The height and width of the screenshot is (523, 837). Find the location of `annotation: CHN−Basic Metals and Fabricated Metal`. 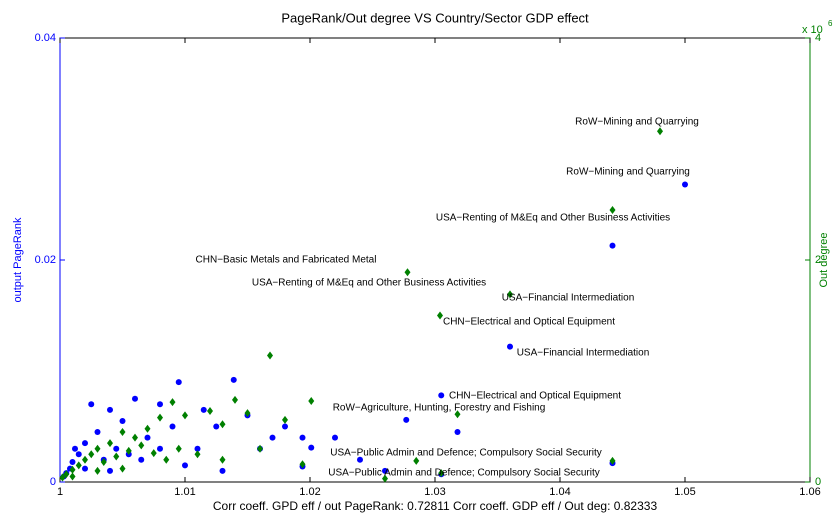

annotation: CHN−Basic Metals and Fabricated Metal is located at coordinates (286, 260).